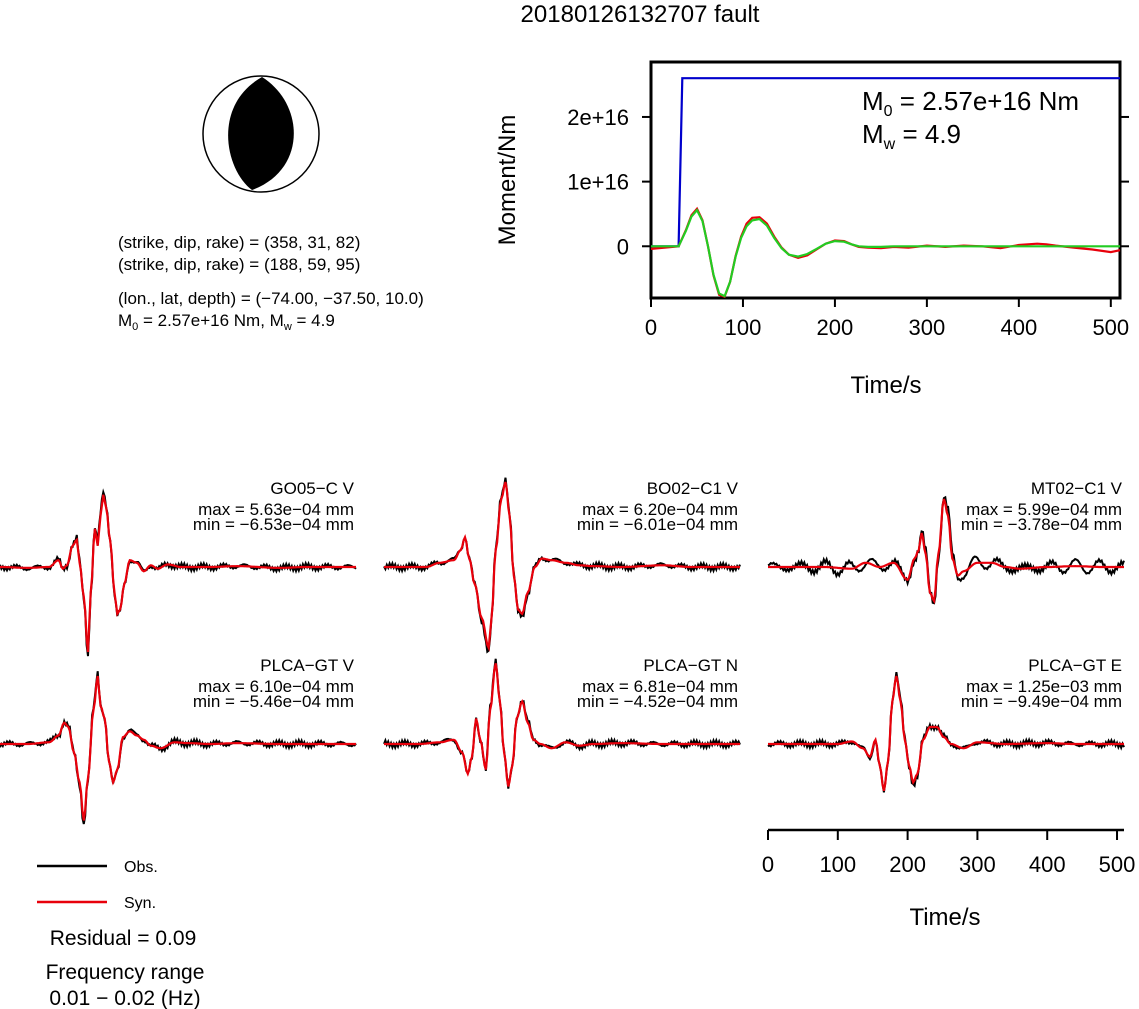  What do you see at coordinates (660, 509) in the screenshot?
I see `trace-max-label: max = 6.20e−04 mm` at bounding box center [660, 509].